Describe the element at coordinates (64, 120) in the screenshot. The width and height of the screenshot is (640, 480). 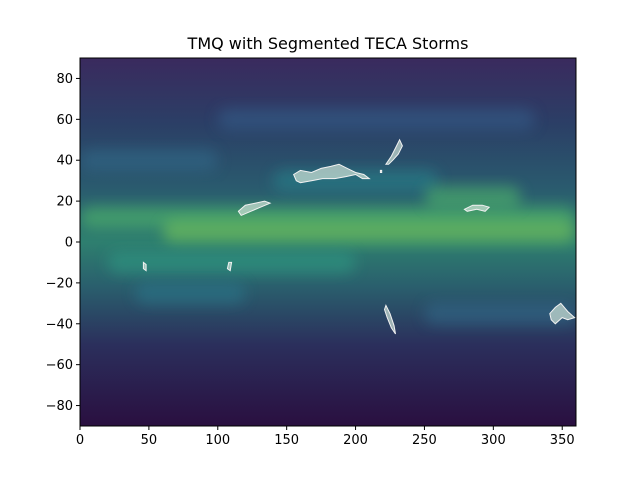
I see `y-tick-label: 60` at that location.